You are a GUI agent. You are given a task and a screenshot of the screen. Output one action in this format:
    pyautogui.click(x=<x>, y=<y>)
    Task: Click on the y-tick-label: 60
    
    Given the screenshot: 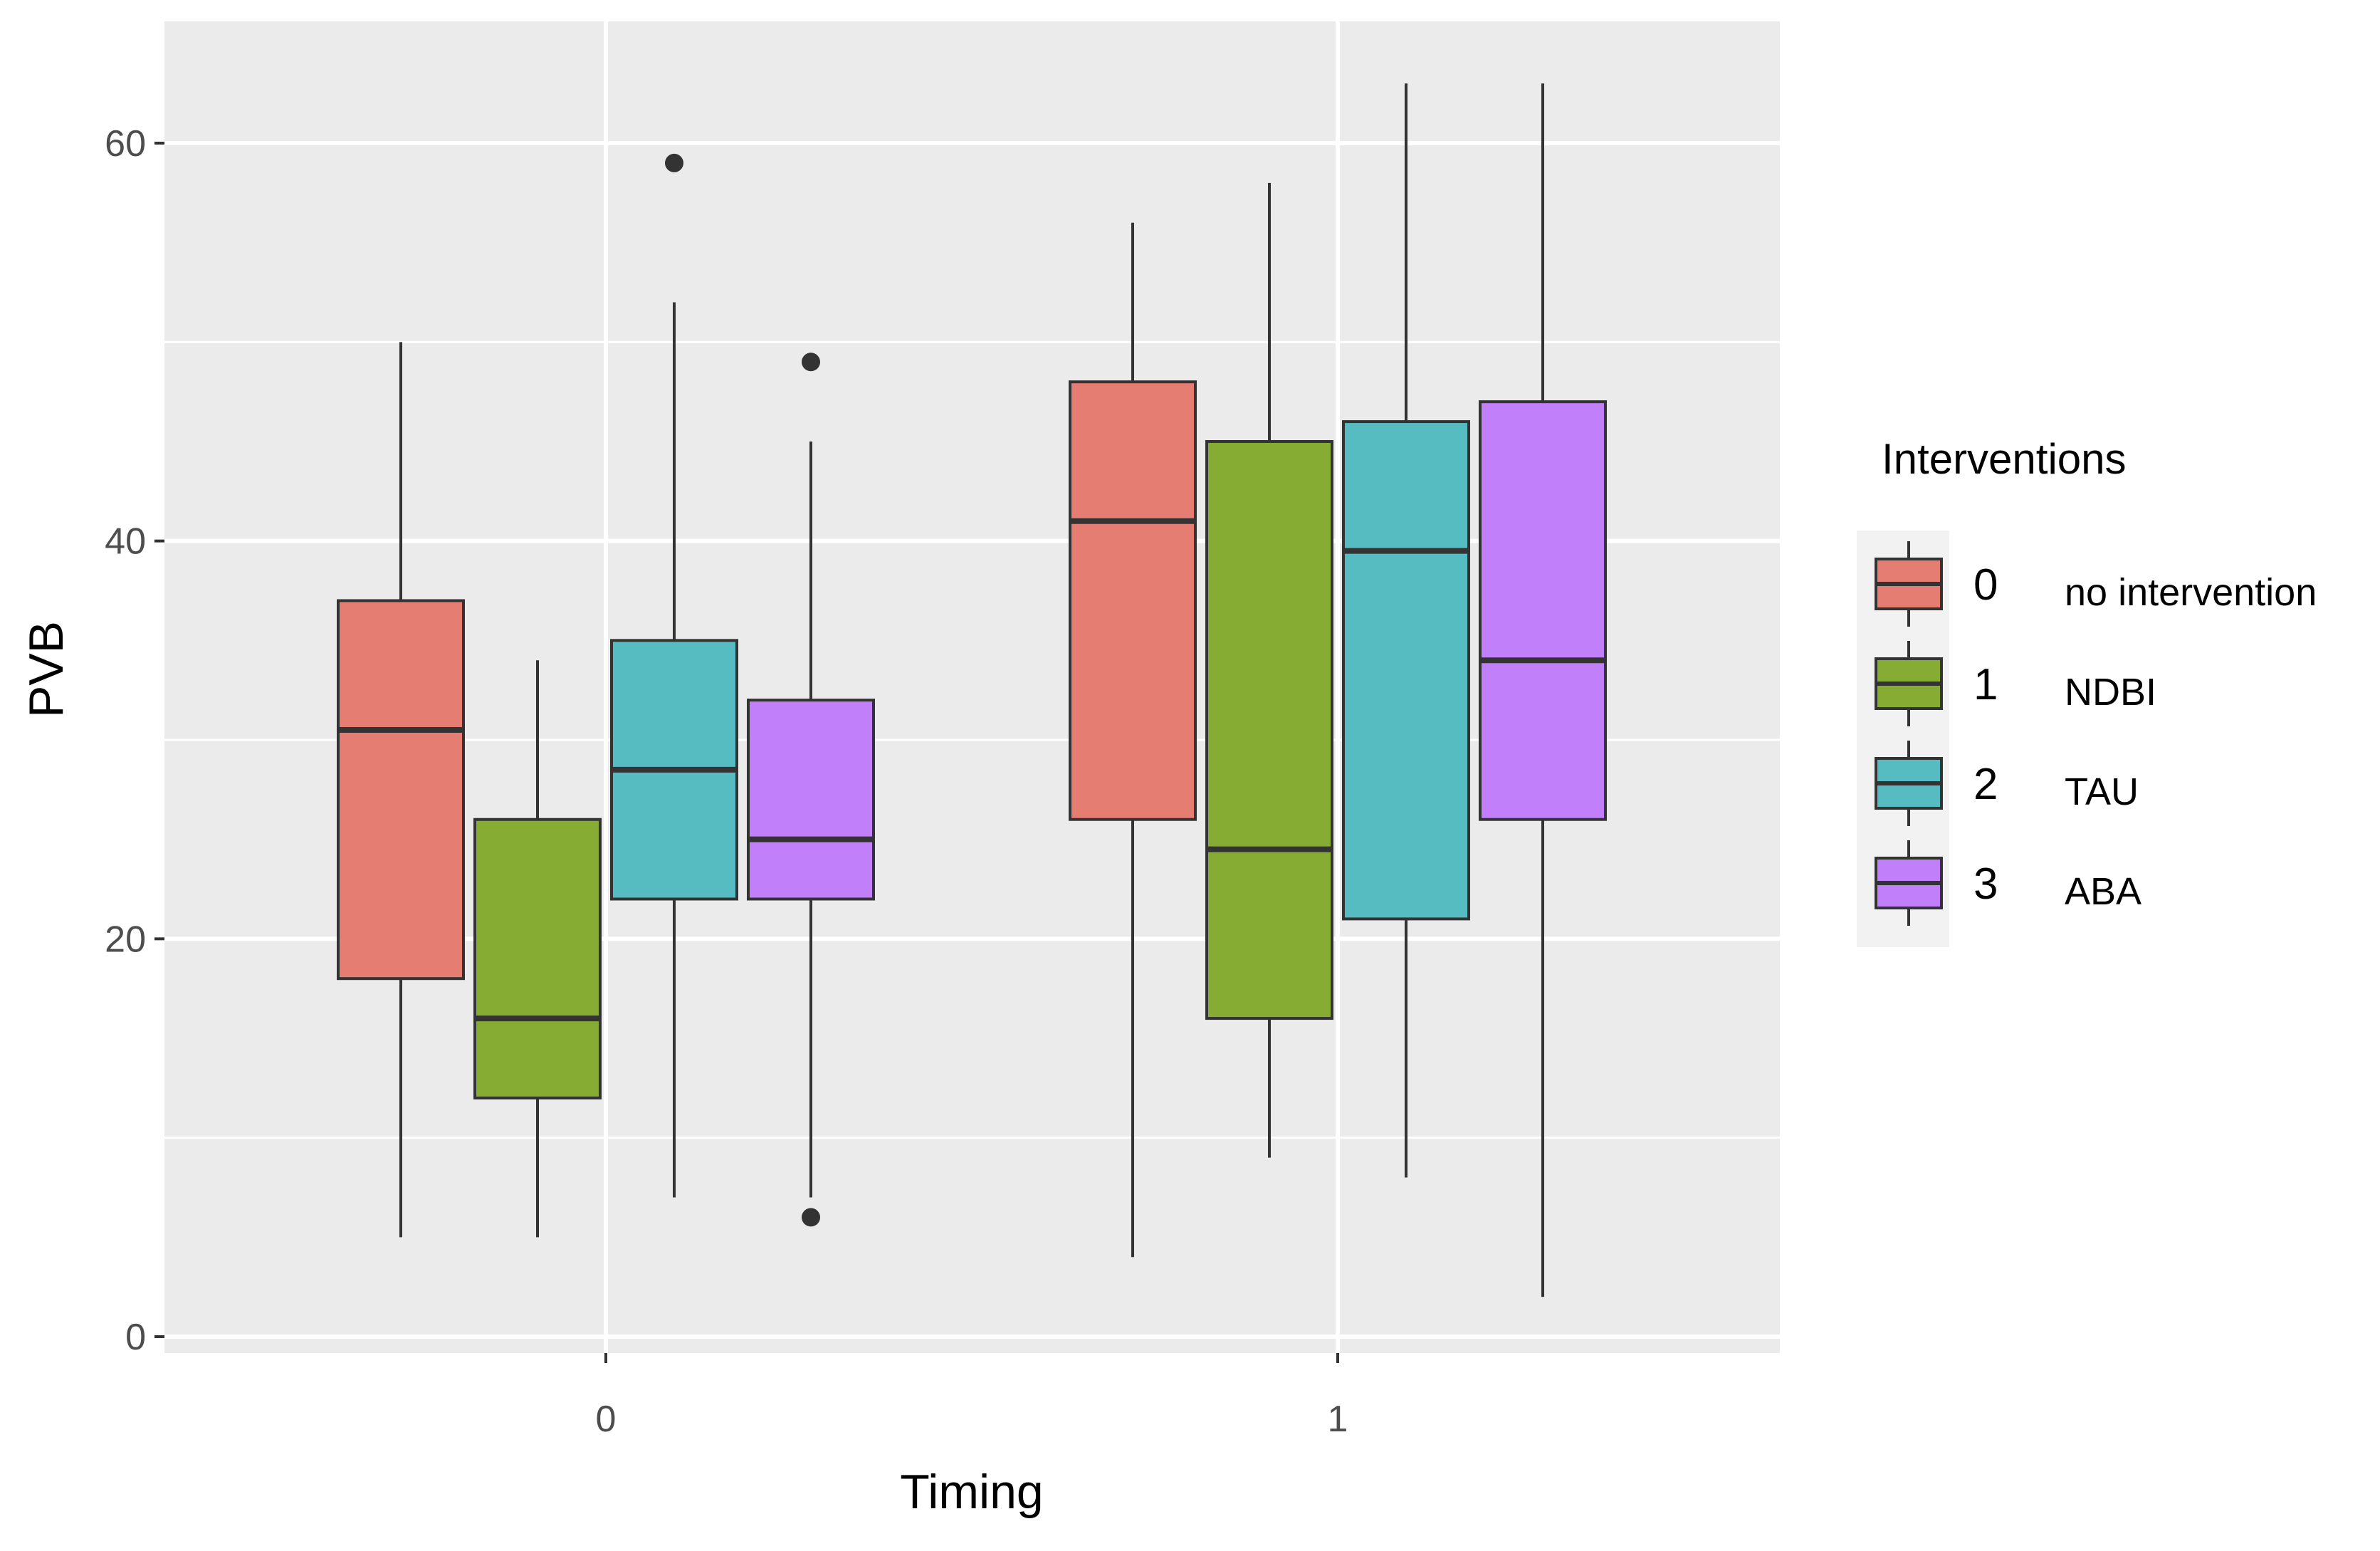 What is the action you would take?
    pyautogui.click(x=125, y=143)
    